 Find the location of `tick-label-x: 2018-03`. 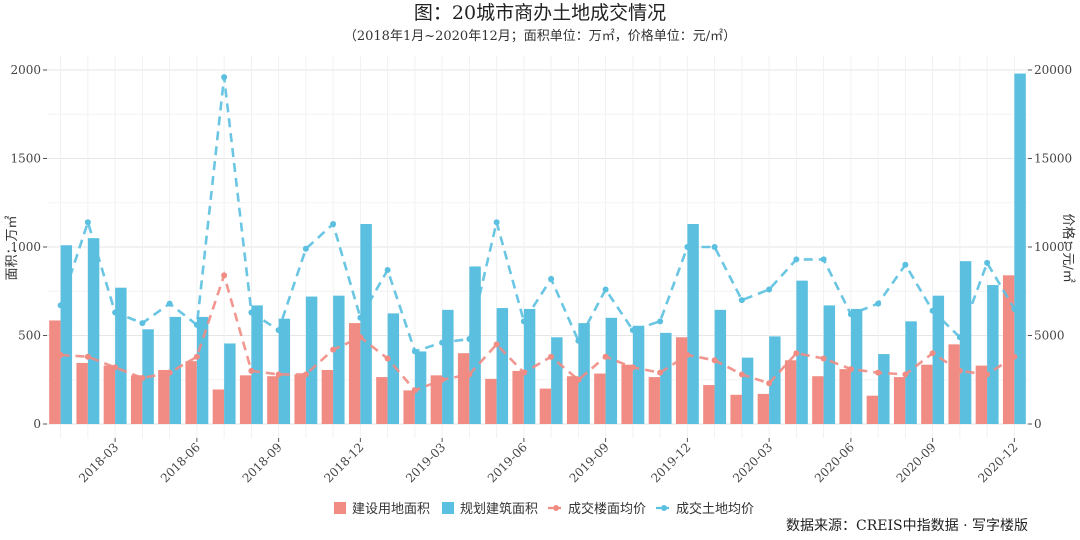

tick-label-x: 2018-03 is located at coordinates (98, 462).